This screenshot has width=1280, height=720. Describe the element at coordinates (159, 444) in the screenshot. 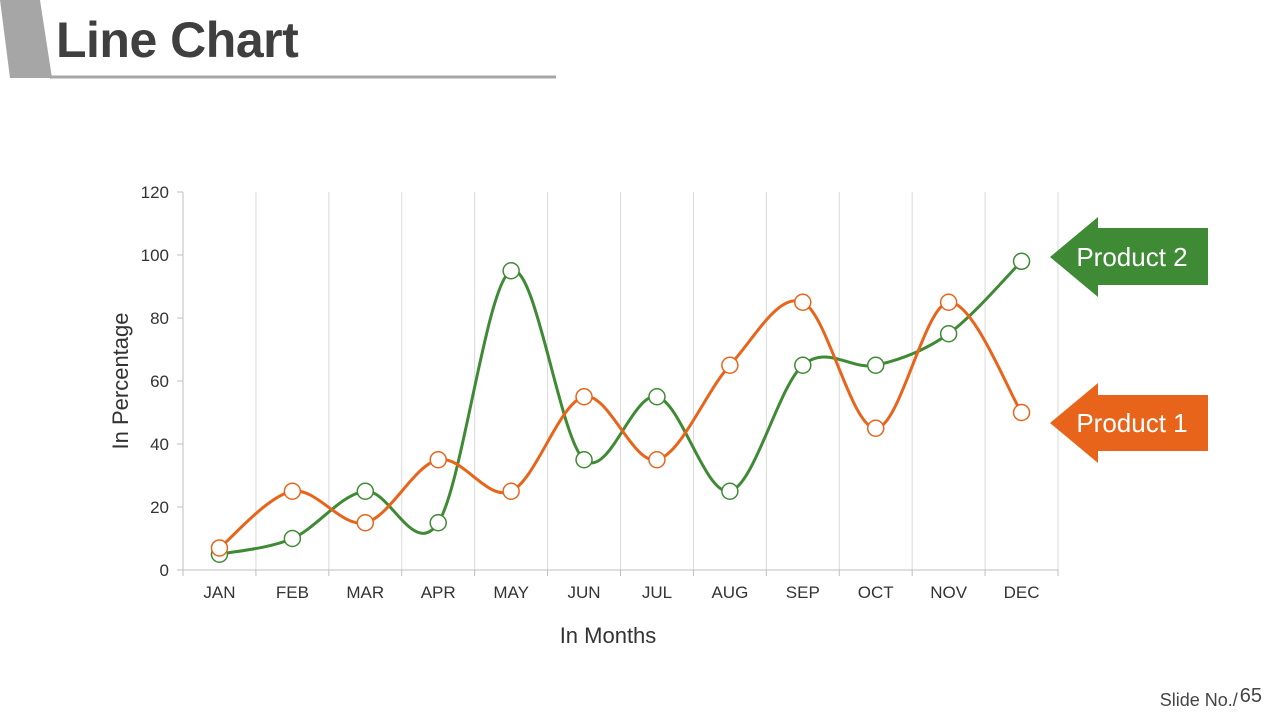

I see `y-tick-label: 40` at that location.